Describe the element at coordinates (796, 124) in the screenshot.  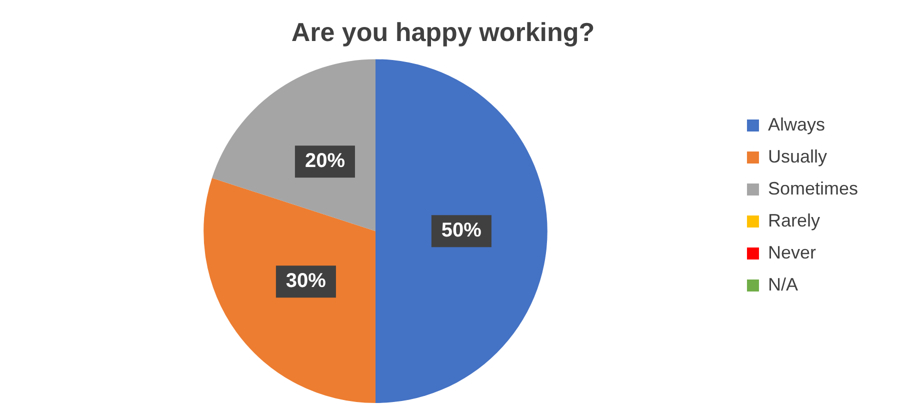
I see `legend-label: Always` at that location.